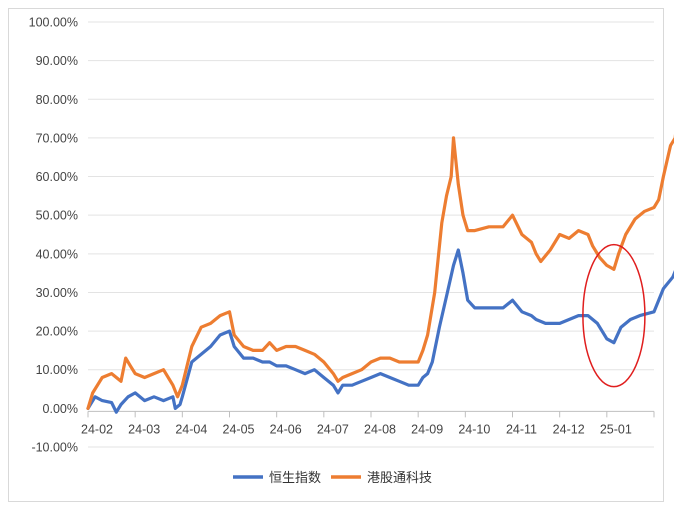 The width and height of the screenshot is (674, 510). What do you see at coordinates (191, 429) in the screenshot?
I see `x-tick-label: 24-04` at bounding box center [191, 429].